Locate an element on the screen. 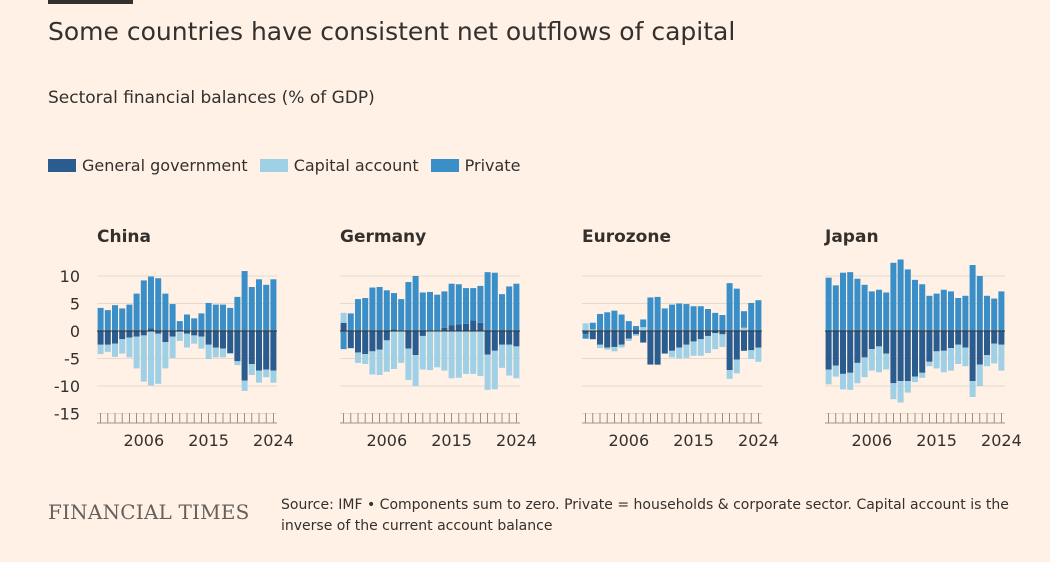  x-tick-label: 2024 is located at coordinates (273, 440).